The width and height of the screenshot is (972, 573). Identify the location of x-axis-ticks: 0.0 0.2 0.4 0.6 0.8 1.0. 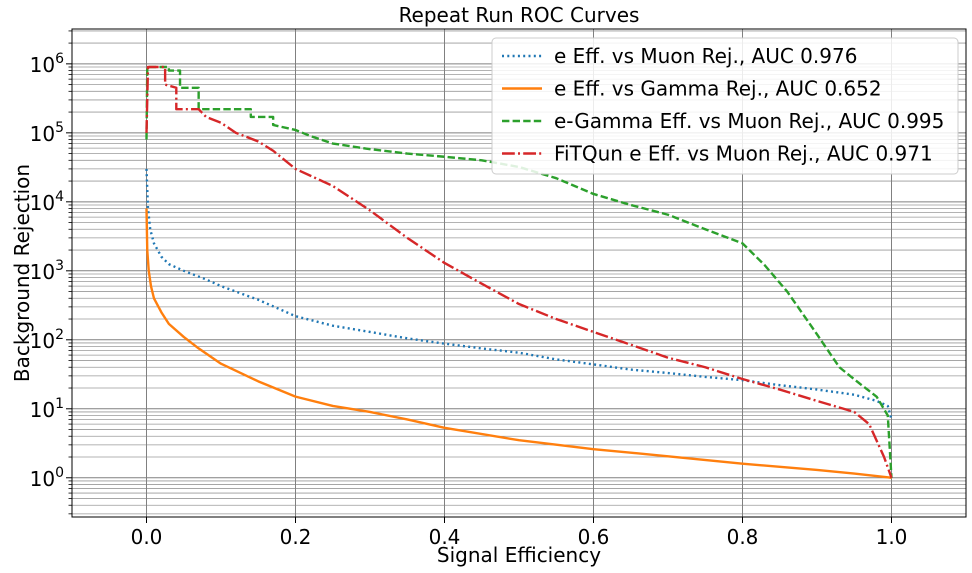
(519, 533).